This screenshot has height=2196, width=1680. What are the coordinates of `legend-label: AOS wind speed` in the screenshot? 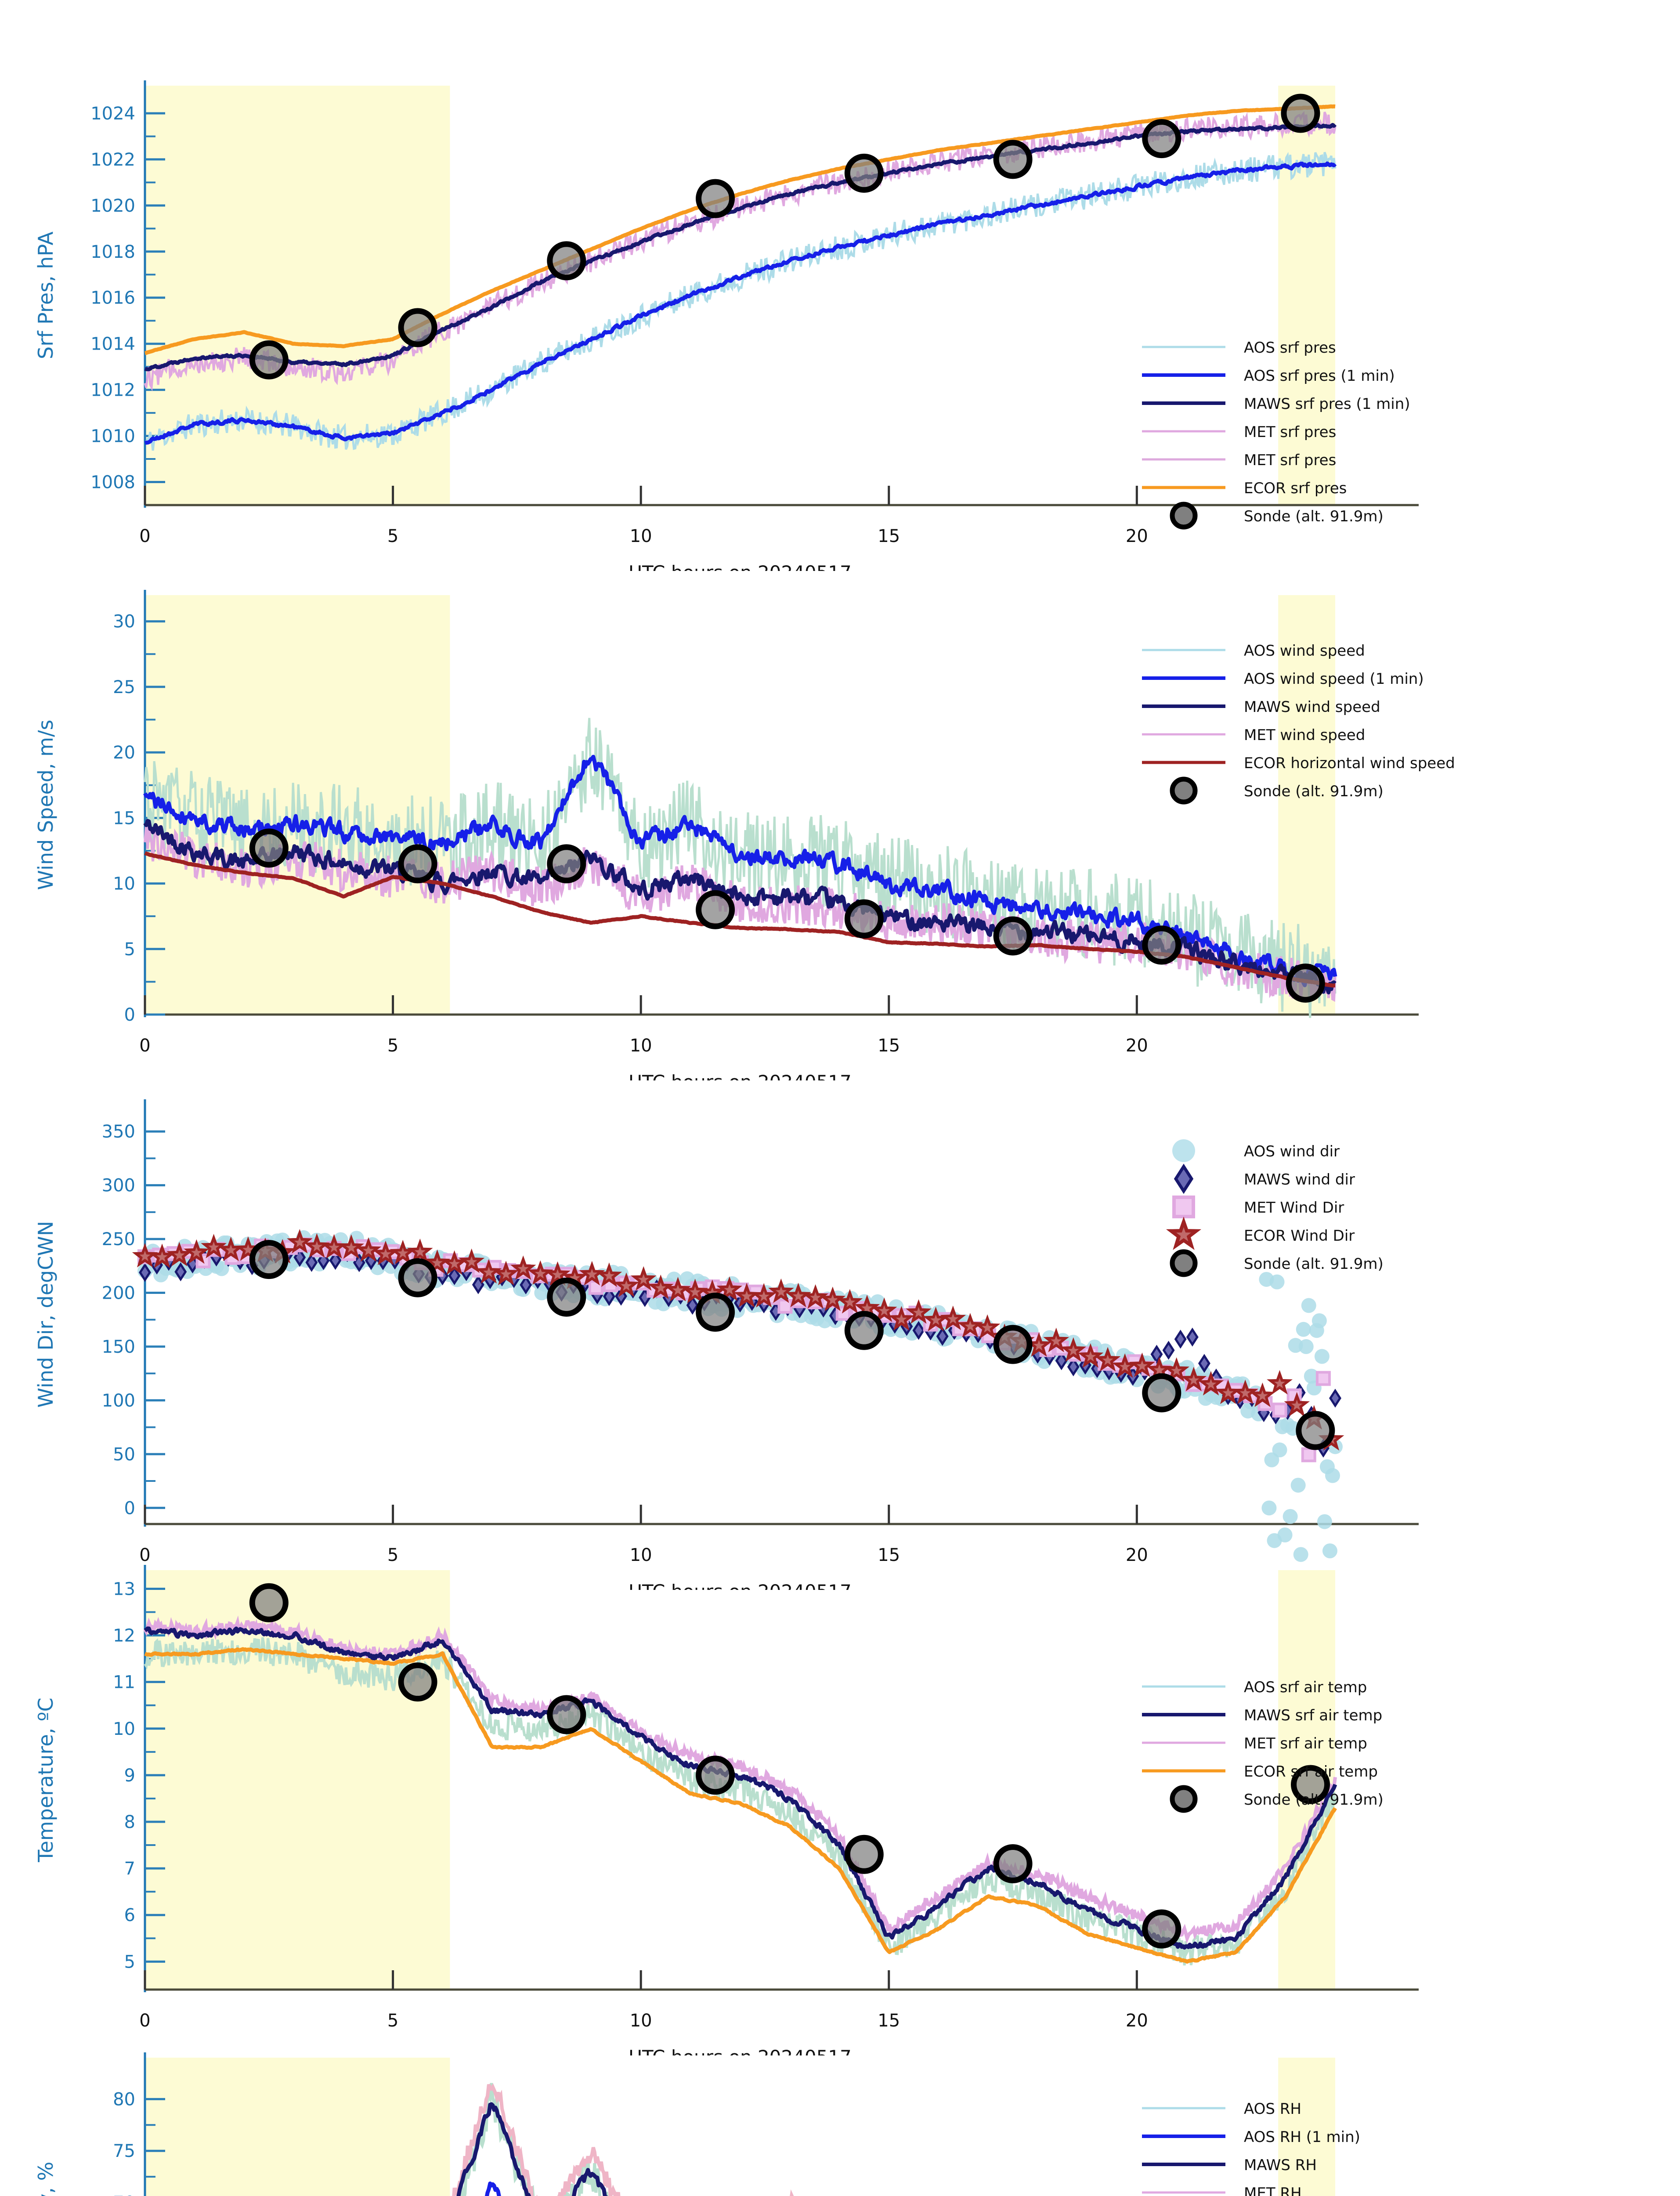 It's located at (1305, 651).